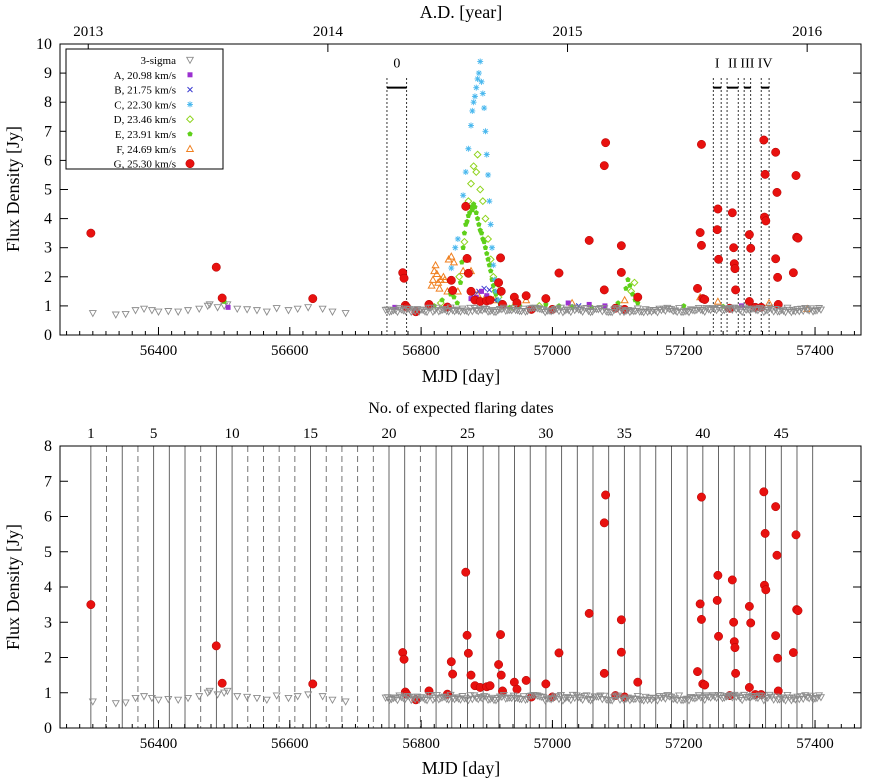  I want to click on top-tick-label: 10, so click(232, 434).